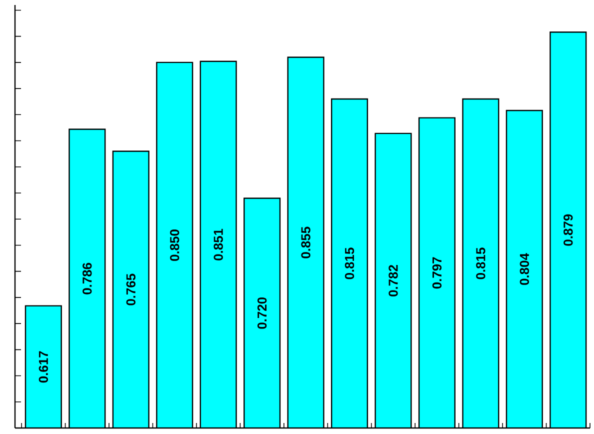  I want to click on data-label: 0.850, so click(175, 245).